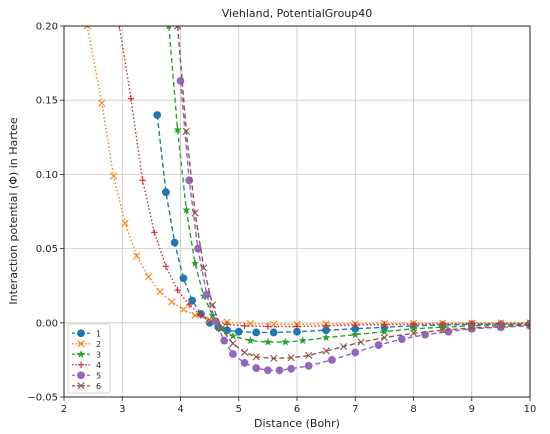 This screenshot has height=434, width=550. I want to click on legend-box, so click(89, 358).